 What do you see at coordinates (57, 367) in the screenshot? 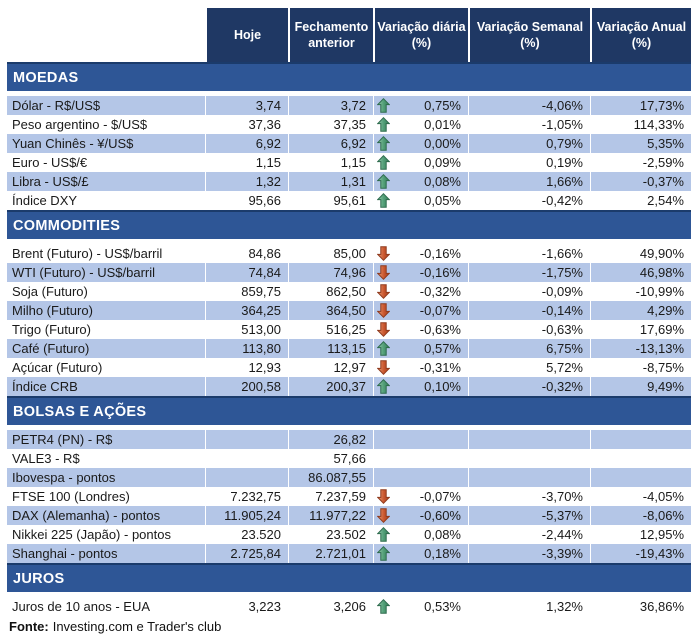
I see `row-label: Açúcar (Futuro)` at bounding box center [57, 367].